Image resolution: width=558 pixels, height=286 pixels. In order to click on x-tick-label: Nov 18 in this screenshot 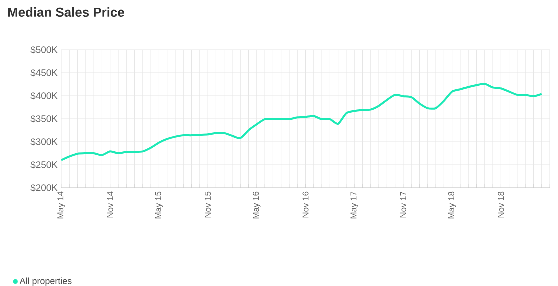, I will do `click(501, 205)`.